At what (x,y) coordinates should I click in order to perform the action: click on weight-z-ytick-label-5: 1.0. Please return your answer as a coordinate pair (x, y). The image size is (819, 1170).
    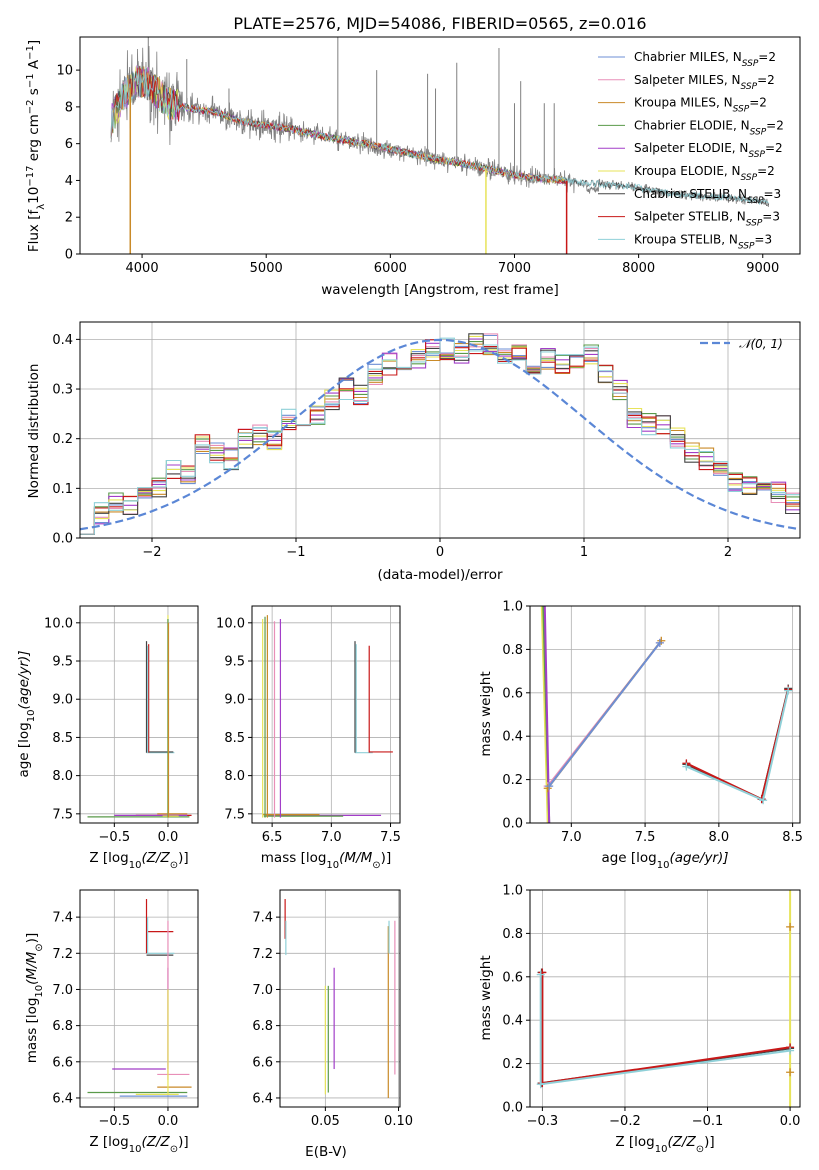
    Looking at the image, I should click on (512, 891).